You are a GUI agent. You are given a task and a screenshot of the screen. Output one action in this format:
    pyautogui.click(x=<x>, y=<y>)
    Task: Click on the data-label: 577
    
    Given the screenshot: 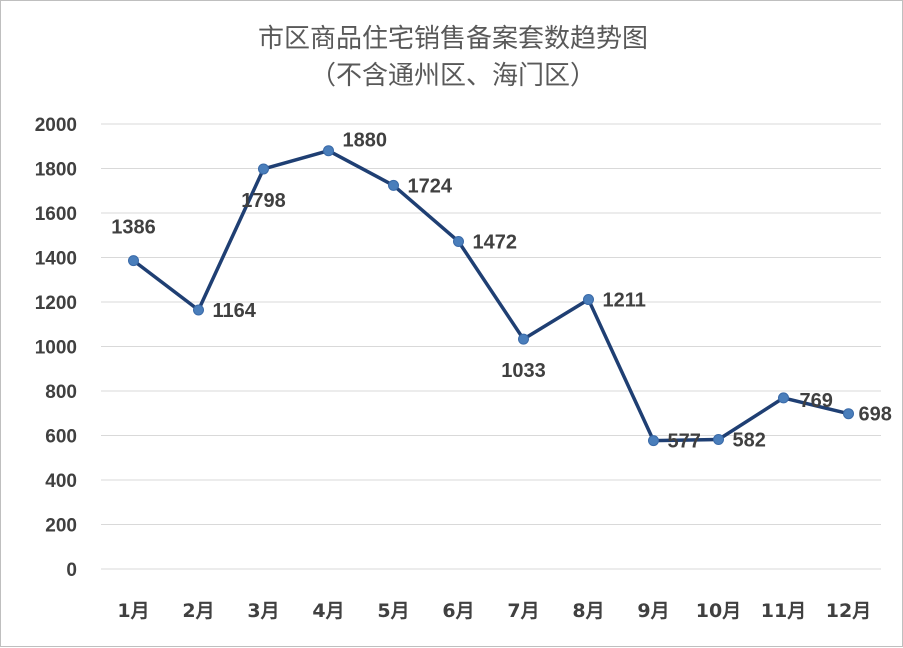 What is the action you would take?
    pyautogui.click(x=684, y=442)
    